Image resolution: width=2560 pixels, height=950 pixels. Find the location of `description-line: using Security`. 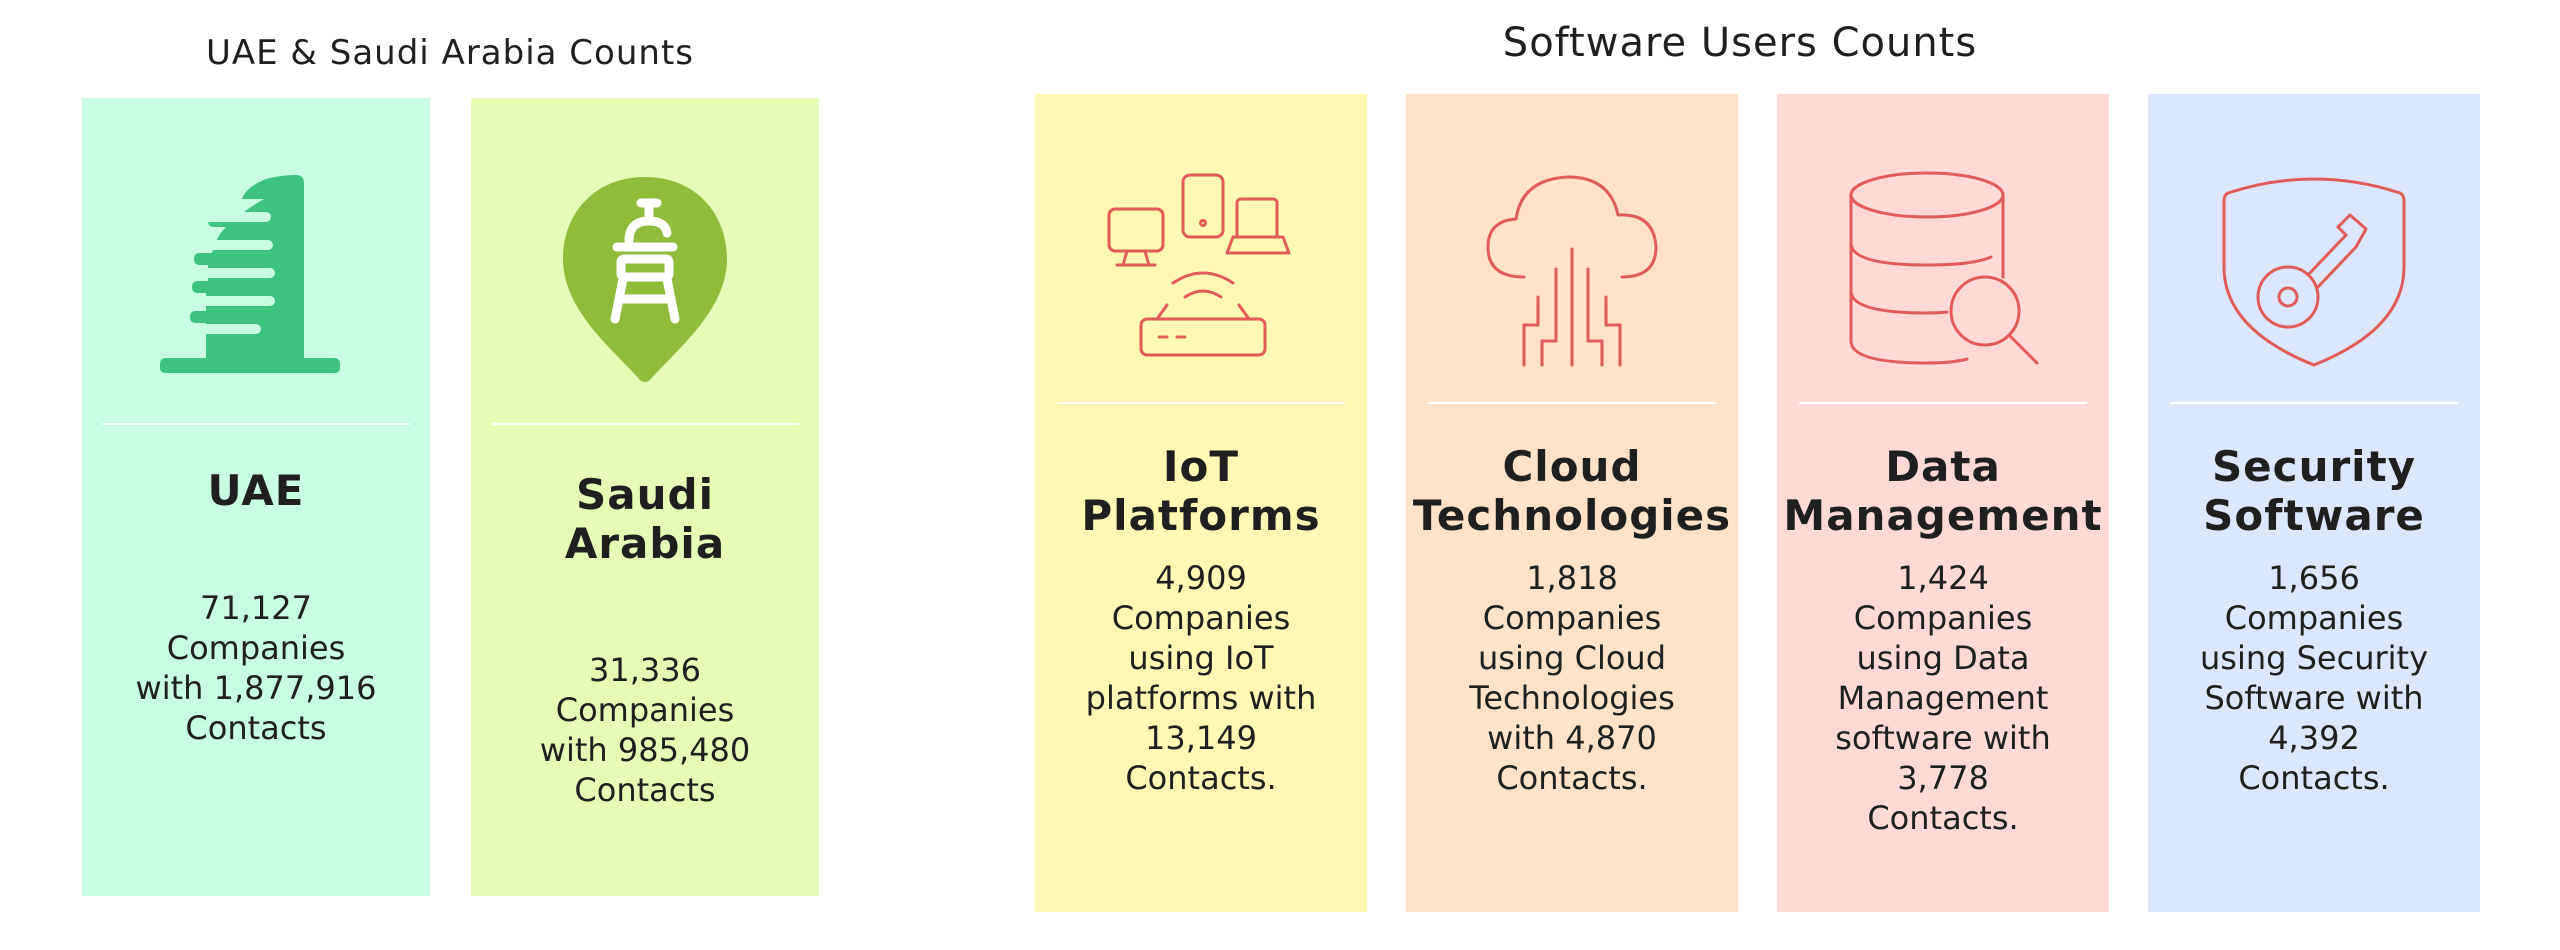

description-line: using Security is located at coordinates (2313, 658).